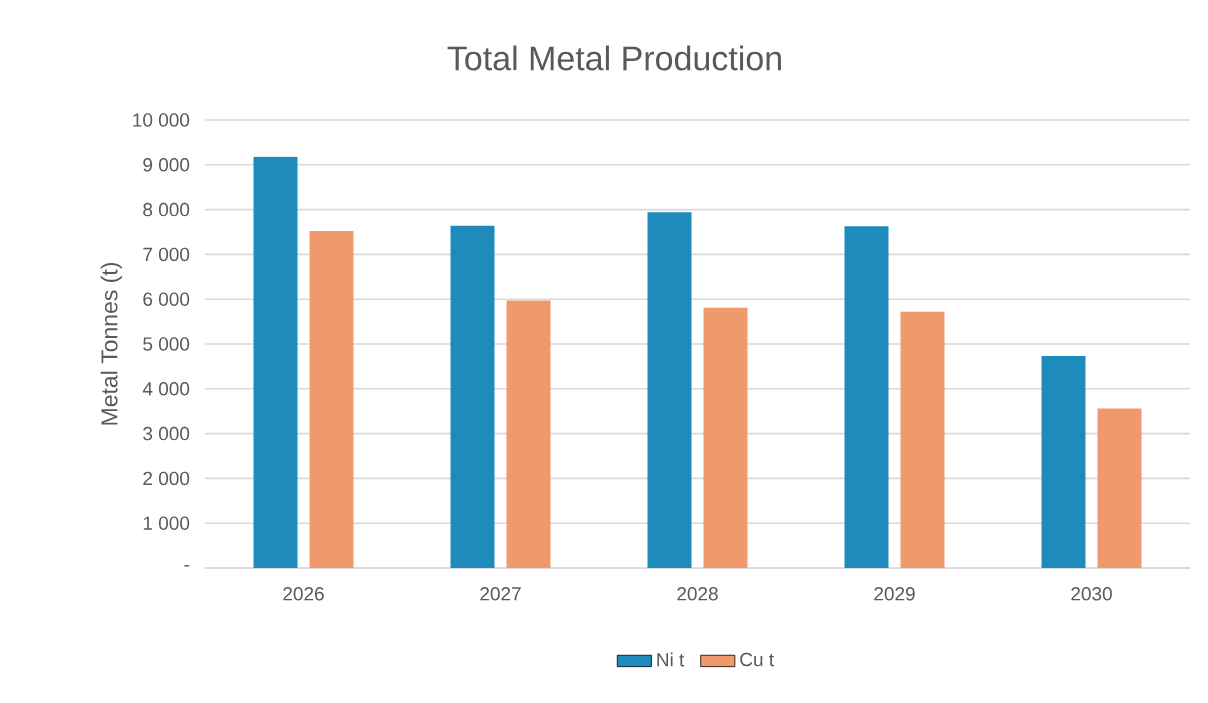 Image resolution: width=1208 pixels, height=703 pixels. What do you see at coordinates (166, 478) in the screenshot?
I see `y-tick-label: 2 000` at bounding box center [166, 478].